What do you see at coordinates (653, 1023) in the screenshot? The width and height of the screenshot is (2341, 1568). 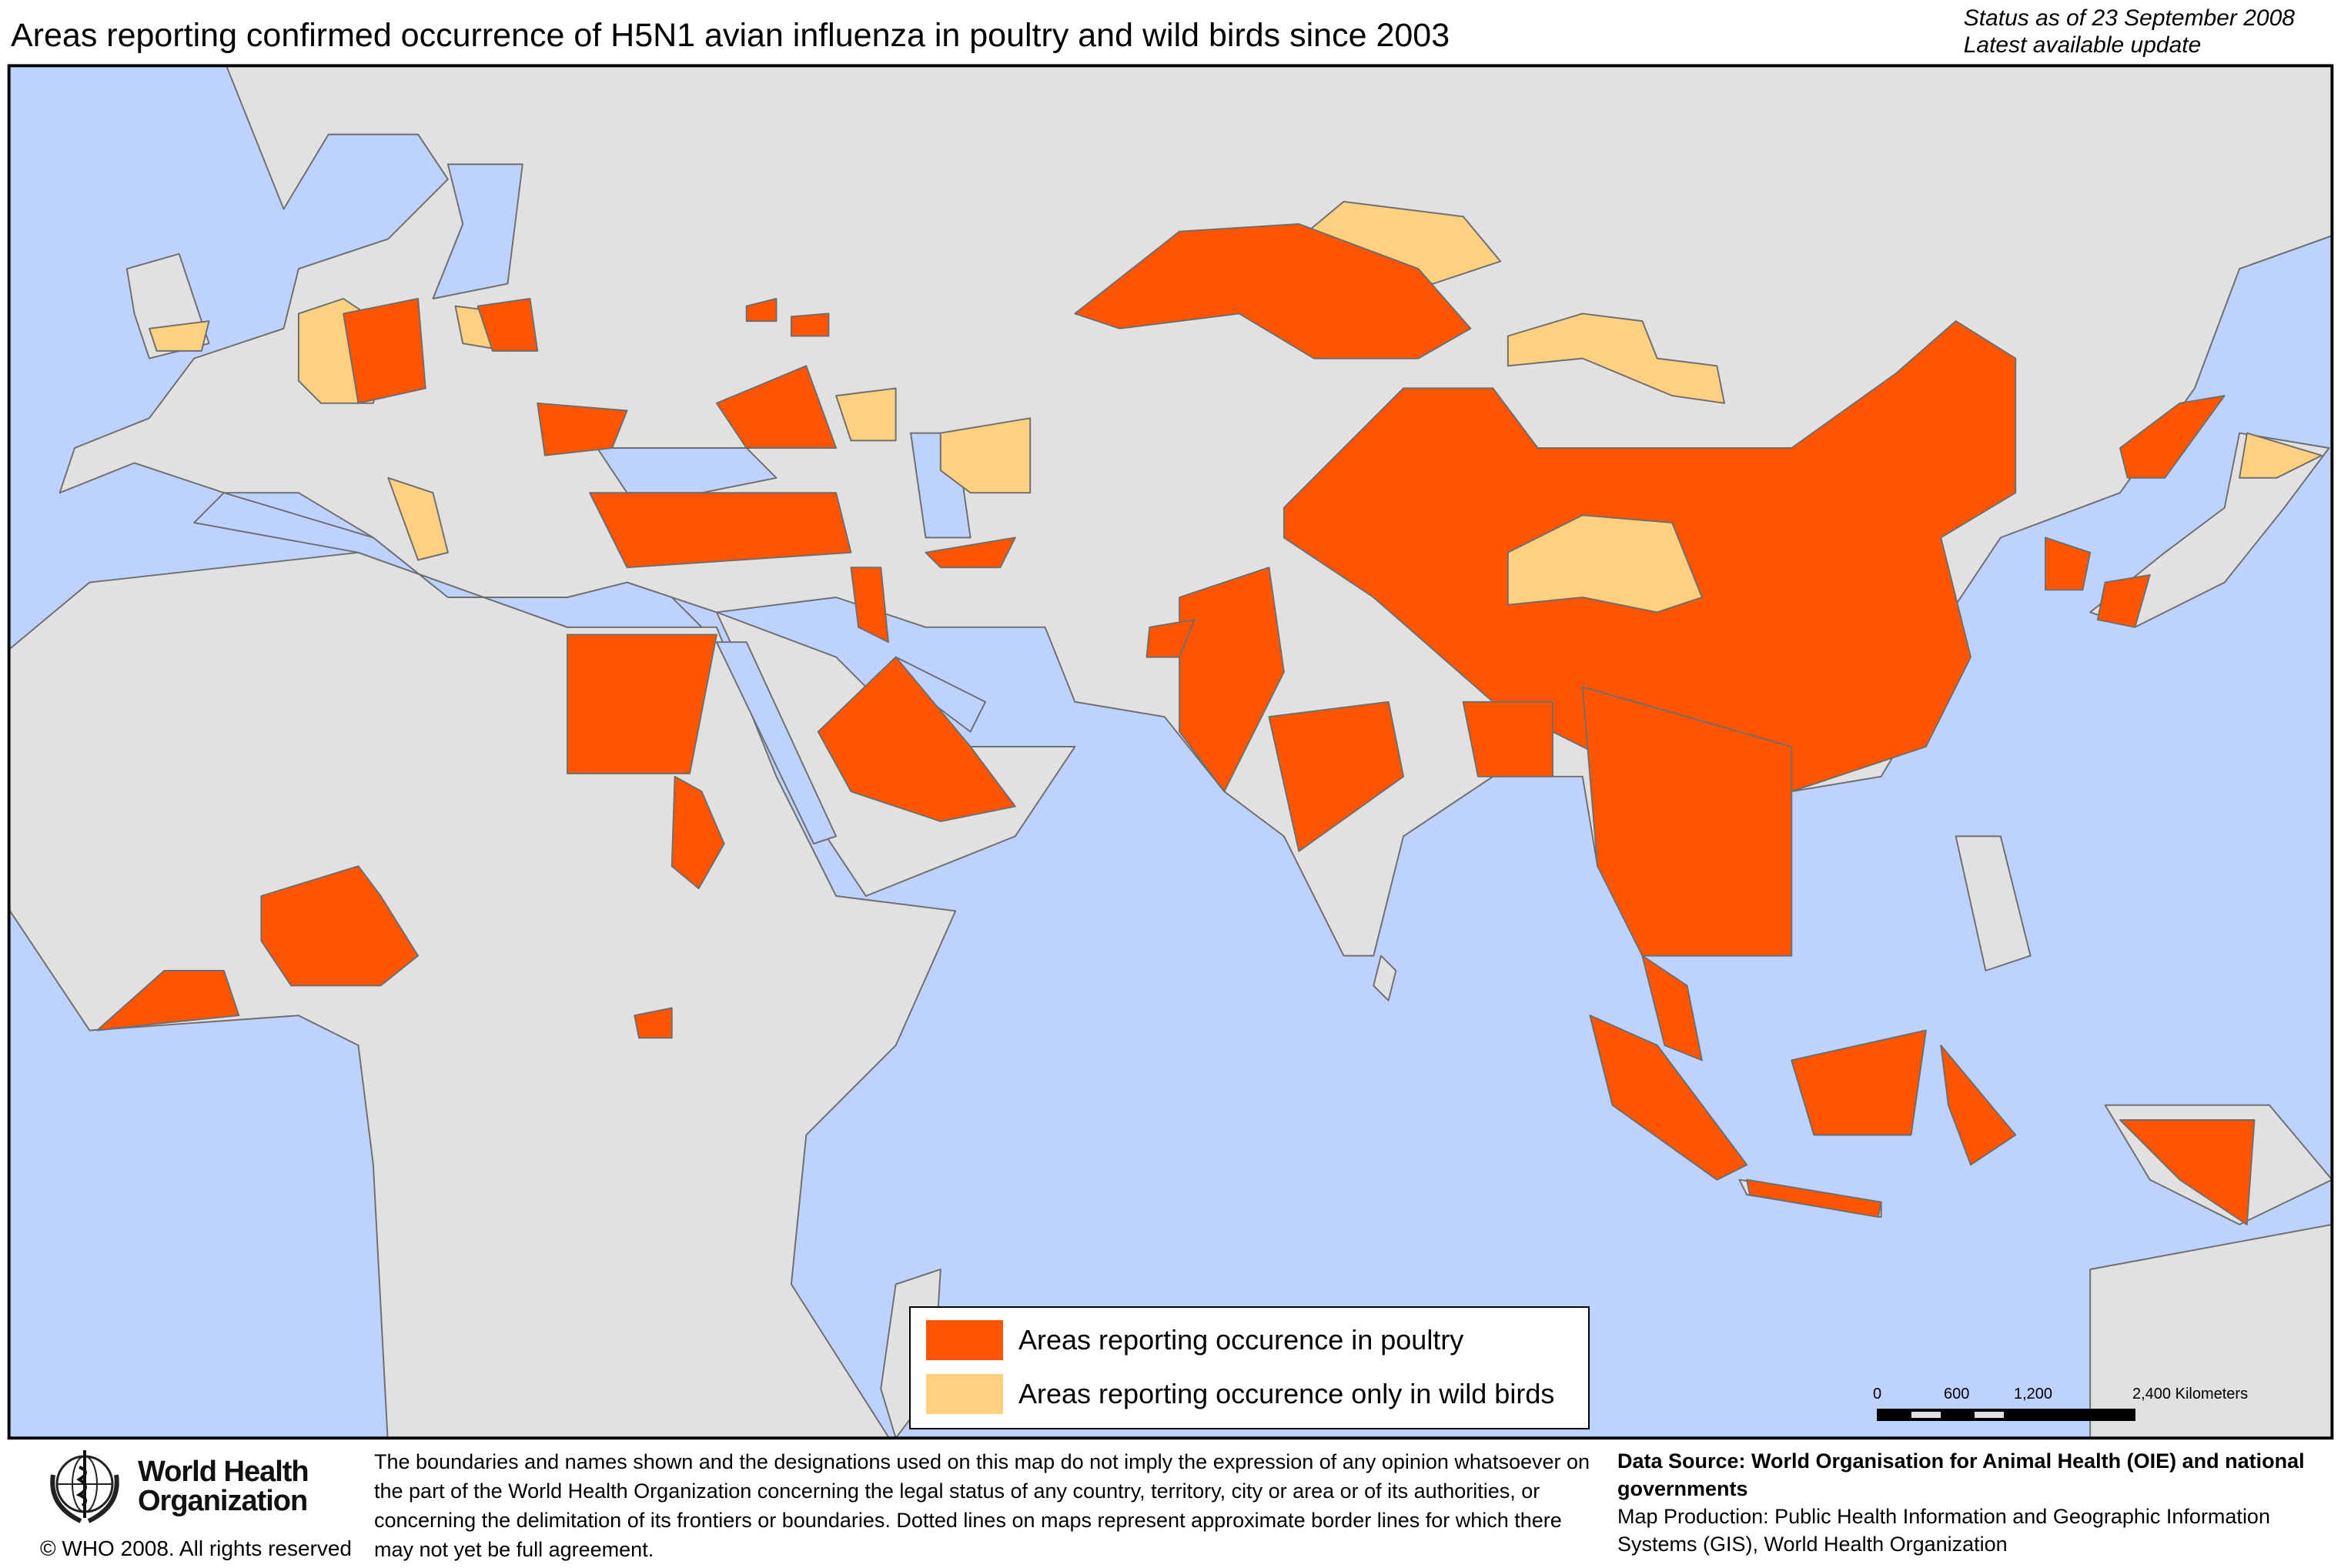 I see `poultry-cameroon` at bounding box center [653, 1023].